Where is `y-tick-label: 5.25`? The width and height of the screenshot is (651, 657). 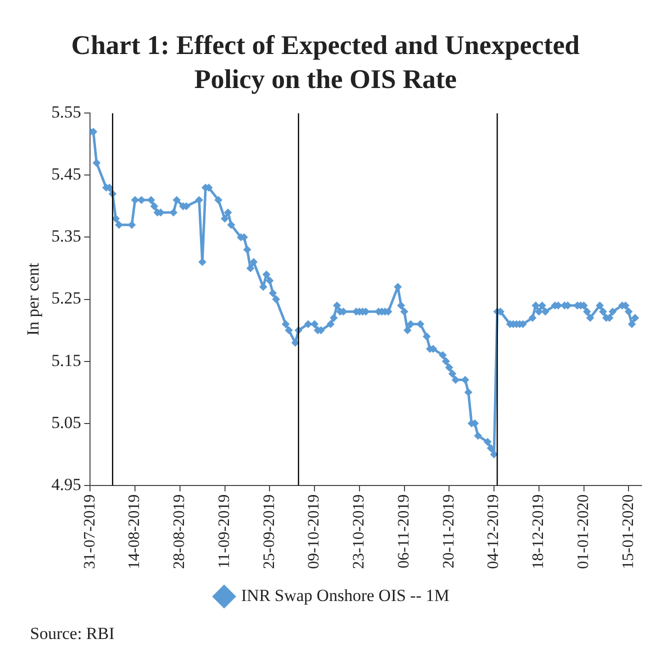 y-tick-label: 5.25 is located at coordinates (66, 298).